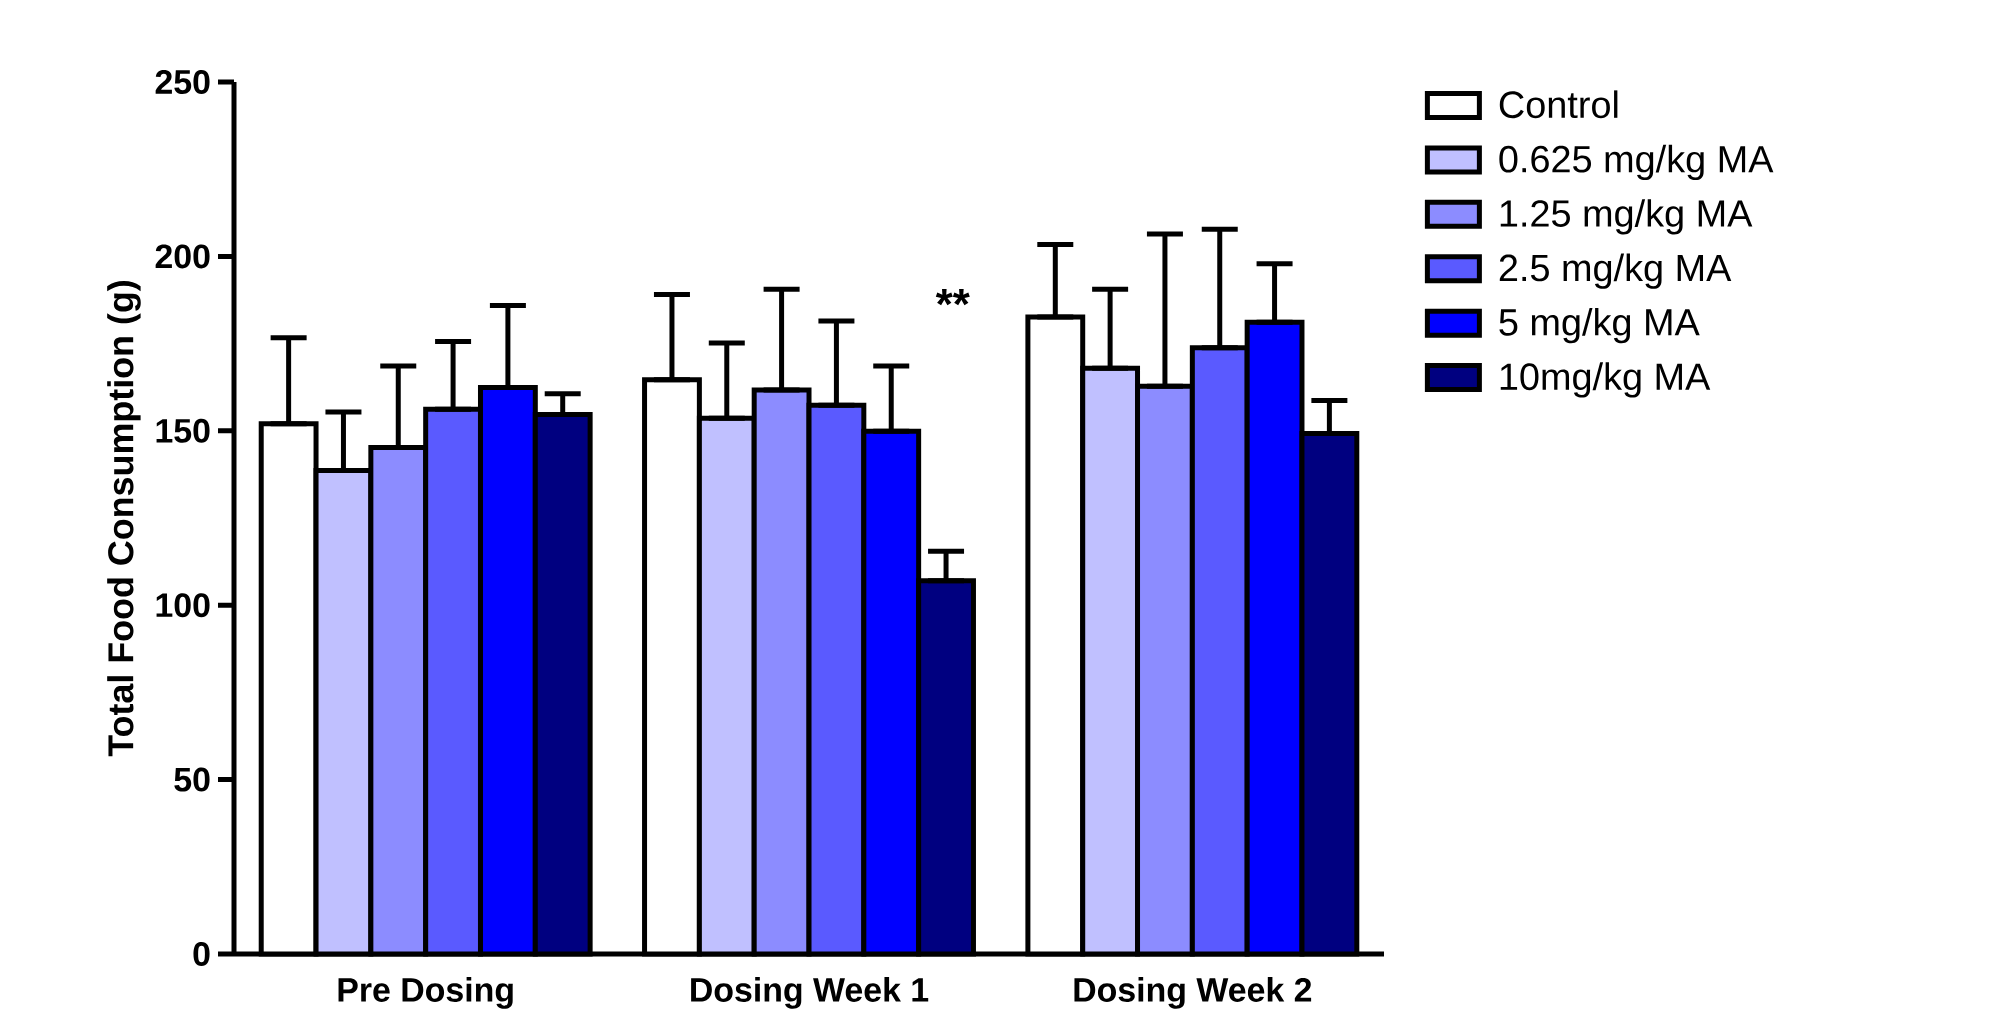 The width and height of the screenshot is (1999, 1033). Describe the element at coordinates (124, 519) in the screenshot. I see `y-axis-title: Total Food Consumption (g)` at that location.